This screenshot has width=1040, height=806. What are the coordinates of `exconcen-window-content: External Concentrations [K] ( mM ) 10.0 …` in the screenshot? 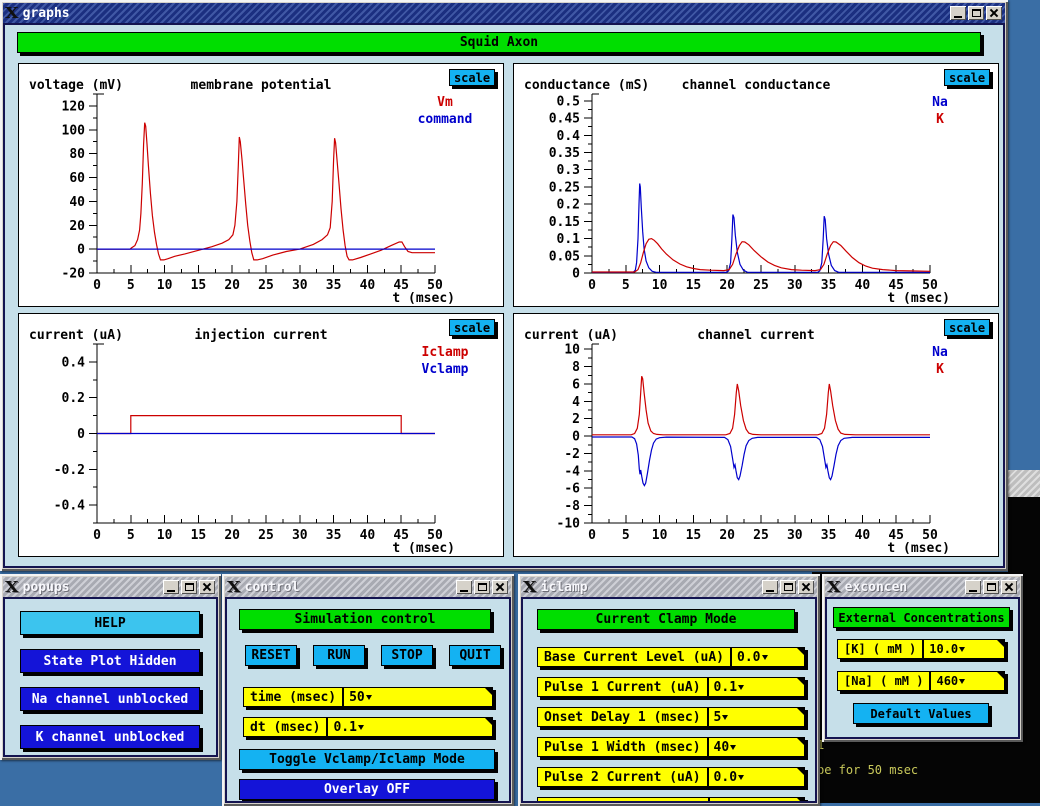 It's located at (922, 668).